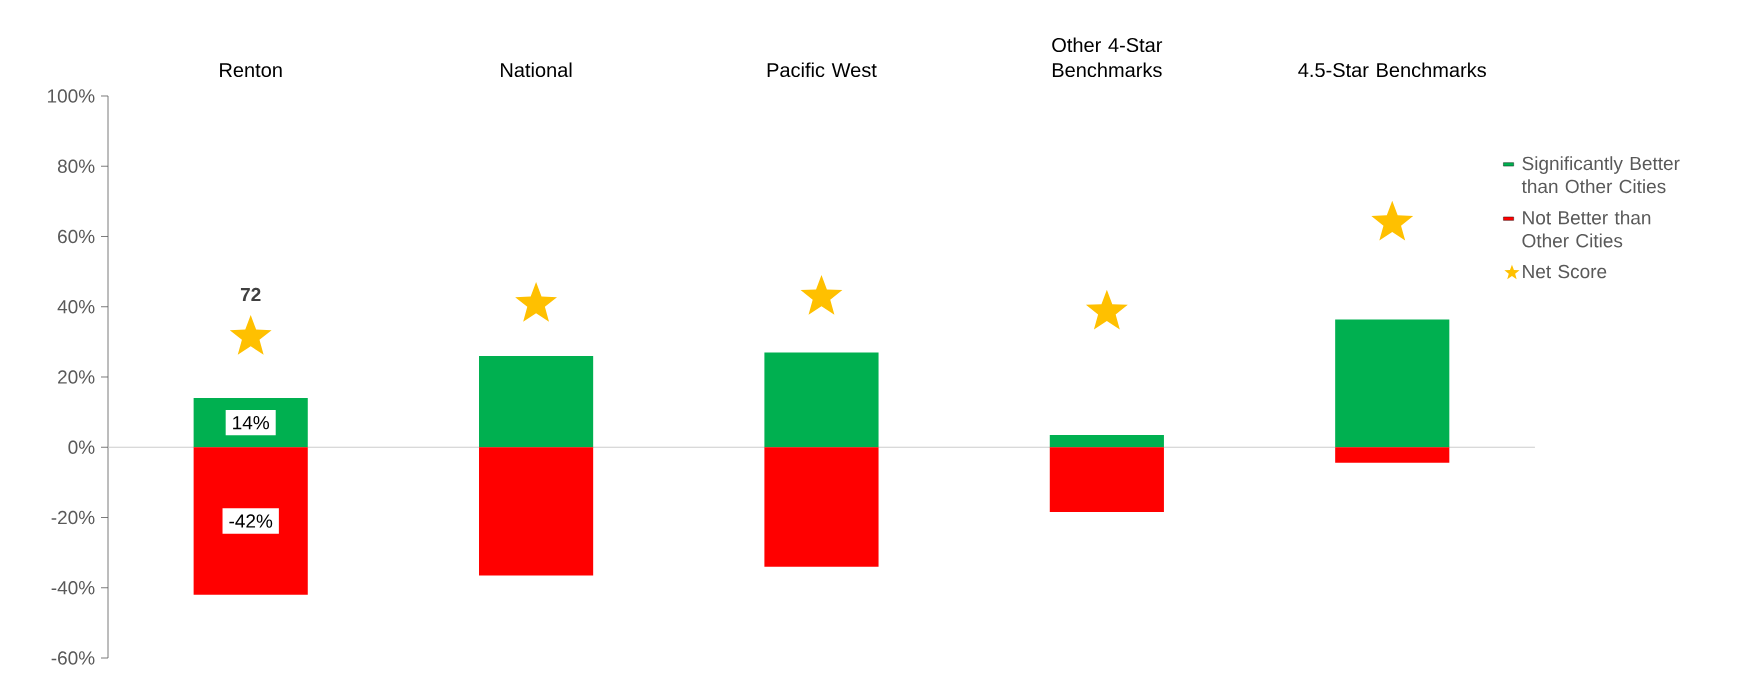 The width and height of the screenshot is (1750, 673). I want to click on annotation: 72, so click(250, 294).